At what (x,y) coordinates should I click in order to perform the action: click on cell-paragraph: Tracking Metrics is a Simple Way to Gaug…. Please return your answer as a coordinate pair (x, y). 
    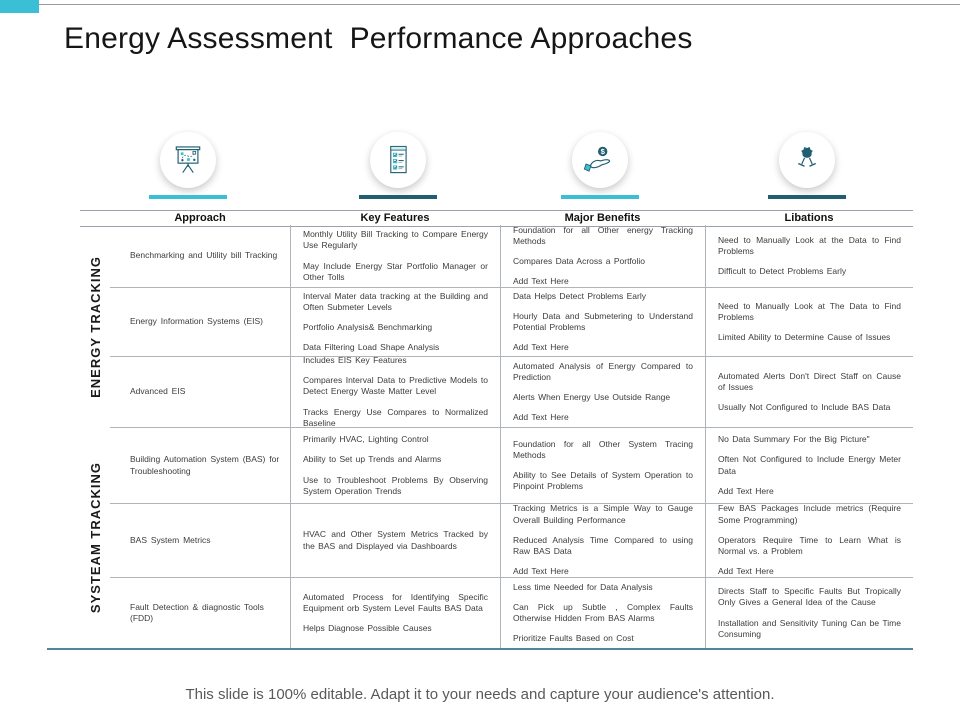
    Looking at the image, I should click on (603, 514).